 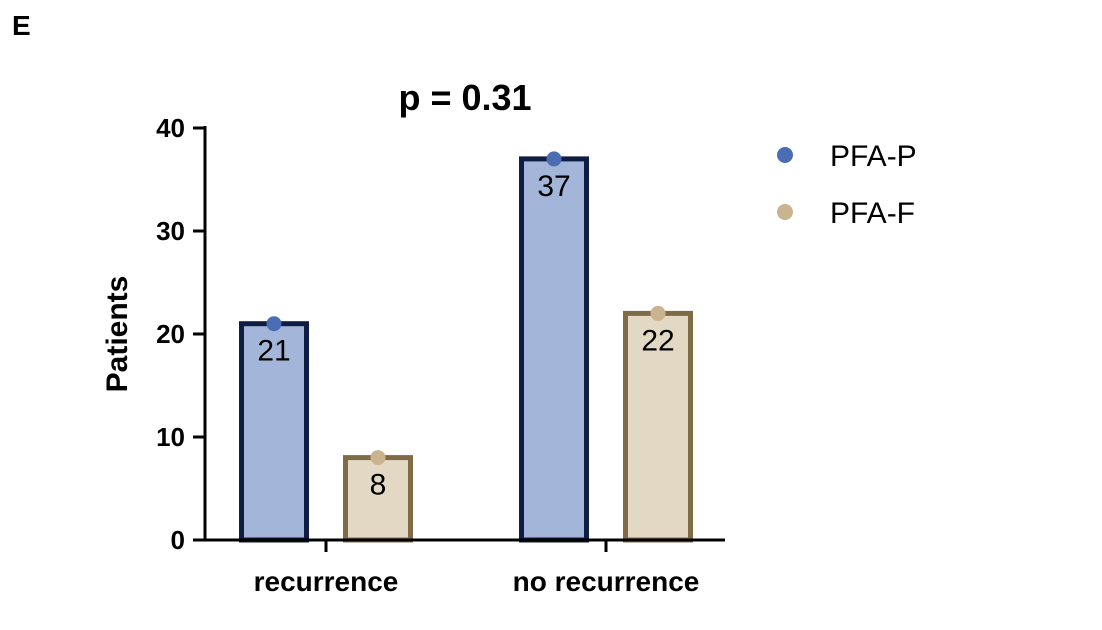 I want to click on legend: PFA-P PFA-F, so click(x=847, y=185).